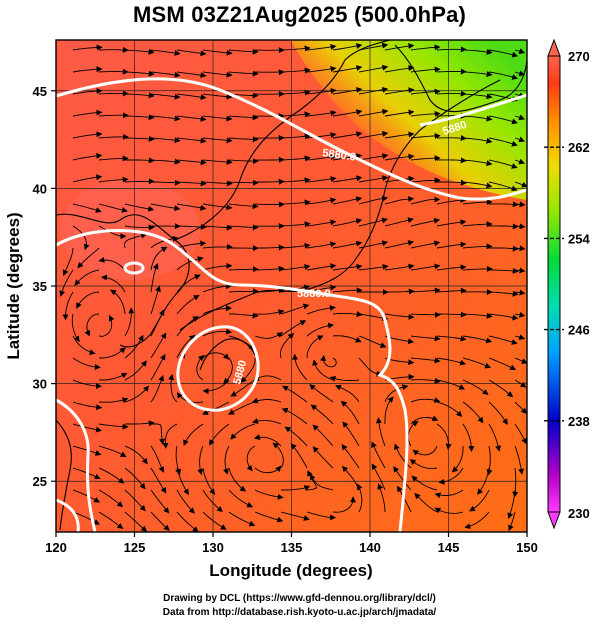 This screenshot has width=599, height=625. What do you see at coordinates (579, 513) in the screenshot?
I see `colorbar-min-label: 230` at bounding box center [579, 513].